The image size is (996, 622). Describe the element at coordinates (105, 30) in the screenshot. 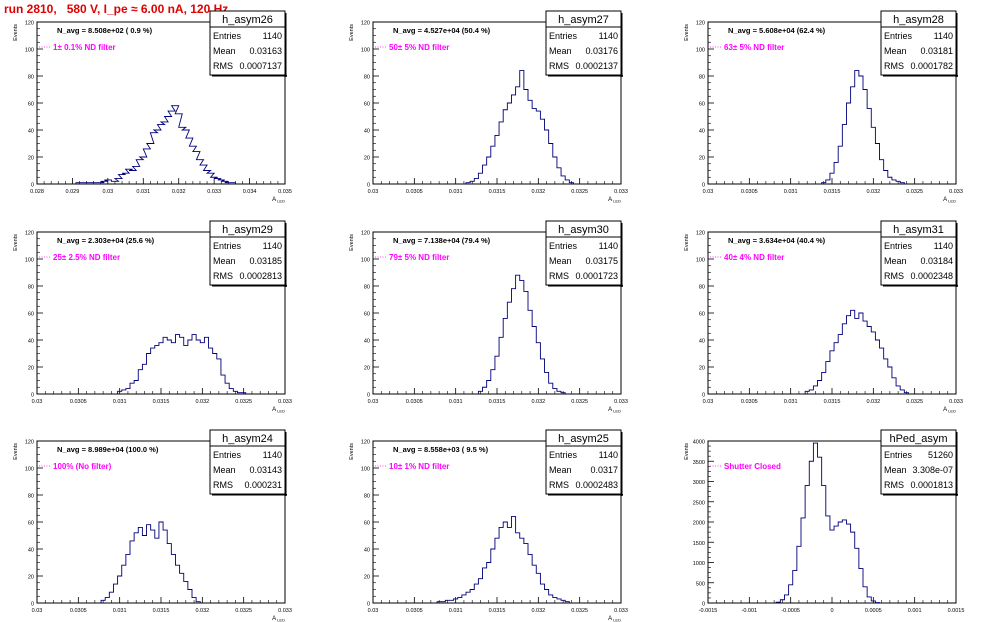

I see `navg-label: N_avg = 8.508e+02 ( 0.9 %)` at that location.